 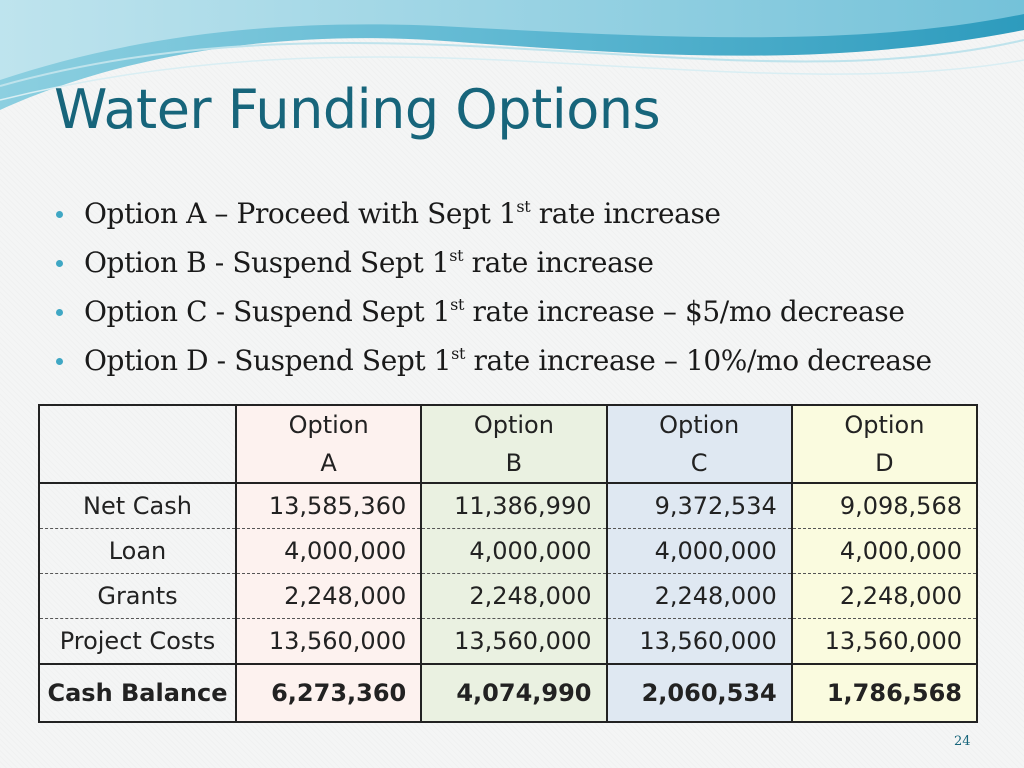 I want to click on header-swoosh-decoration, so click(x=512, y=55).